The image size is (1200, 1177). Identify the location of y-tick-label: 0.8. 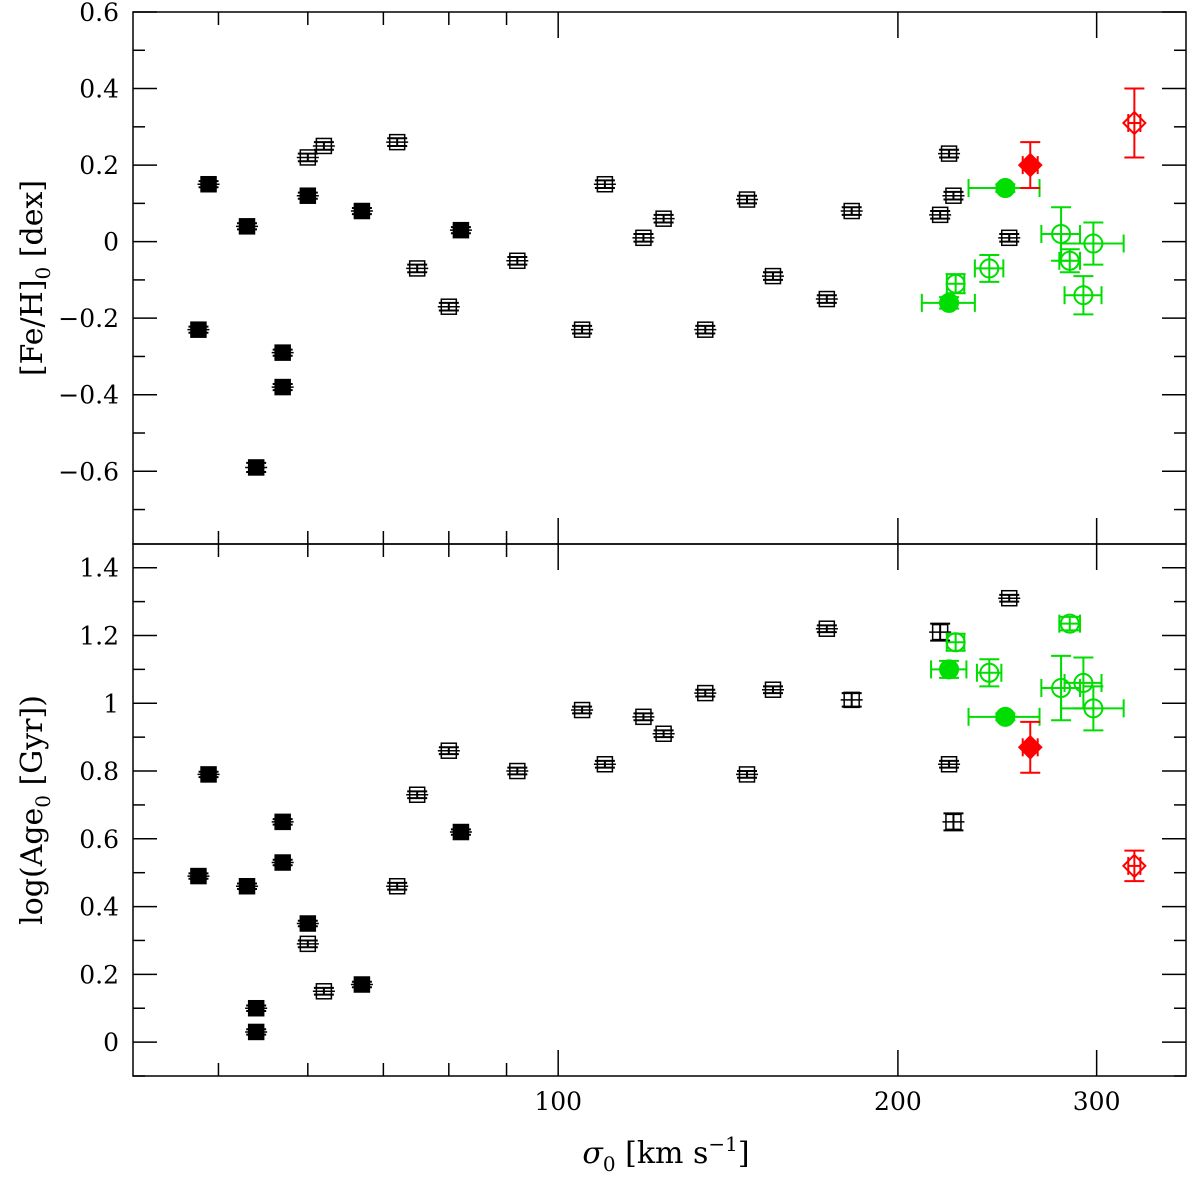
(99, 771).